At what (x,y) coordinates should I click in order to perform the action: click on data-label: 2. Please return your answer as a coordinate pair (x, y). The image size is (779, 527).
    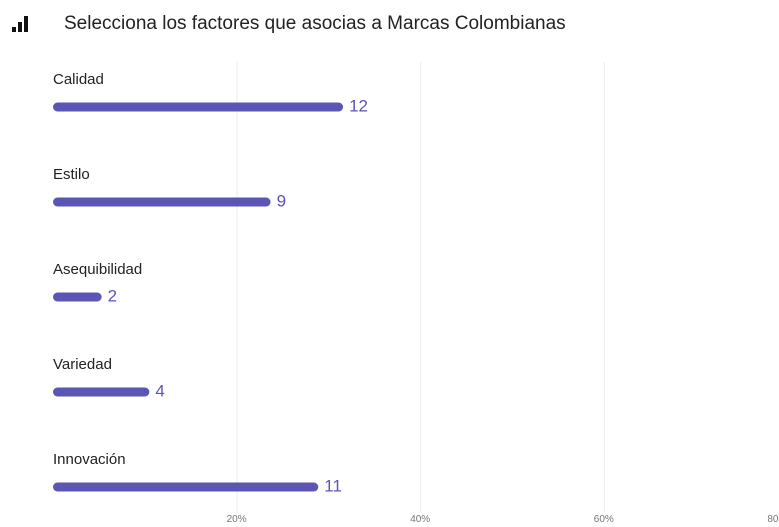
    Looking at the image, I should click on (112, 295).